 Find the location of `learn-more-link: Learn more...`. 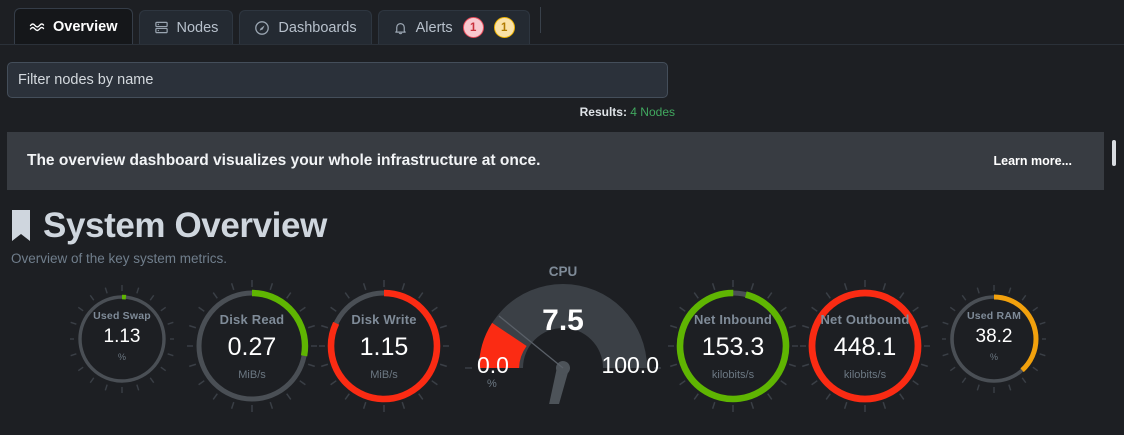

learn-more-link: Learn more... is located at coordinates (1033, 161).